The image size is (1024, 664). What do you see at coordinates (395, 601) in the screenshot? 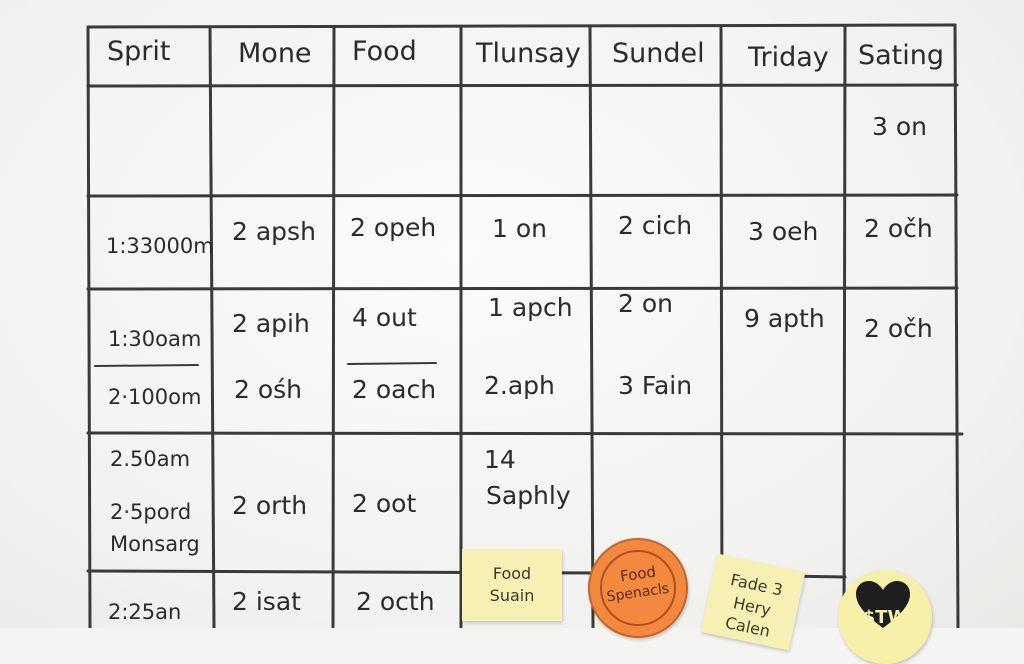
I see `cell-entry: 2 octh` at bounding box center [395, 601].